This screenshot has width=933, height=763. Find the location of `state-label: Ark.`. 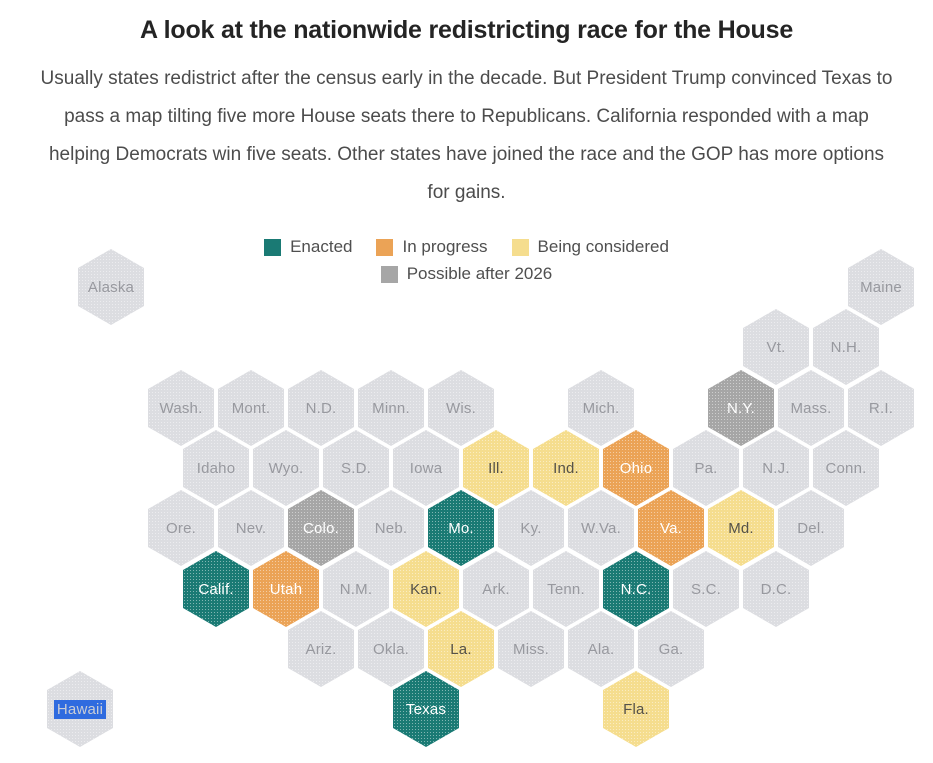

state-label: Ark. is located at coordinates (496, 589).